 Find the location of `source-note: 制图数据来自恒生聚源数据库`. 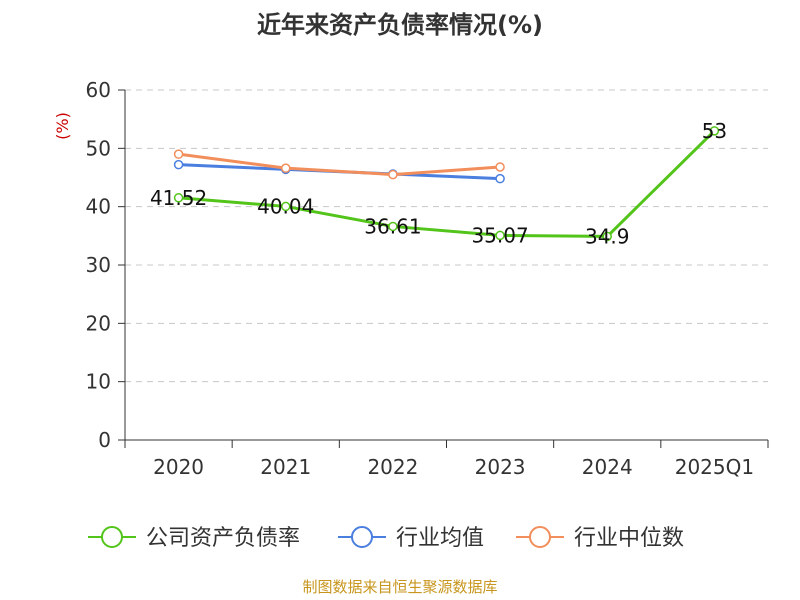

source-note: 制图数据来自恒生聚源数据库 is located at coordinates (399, 587).